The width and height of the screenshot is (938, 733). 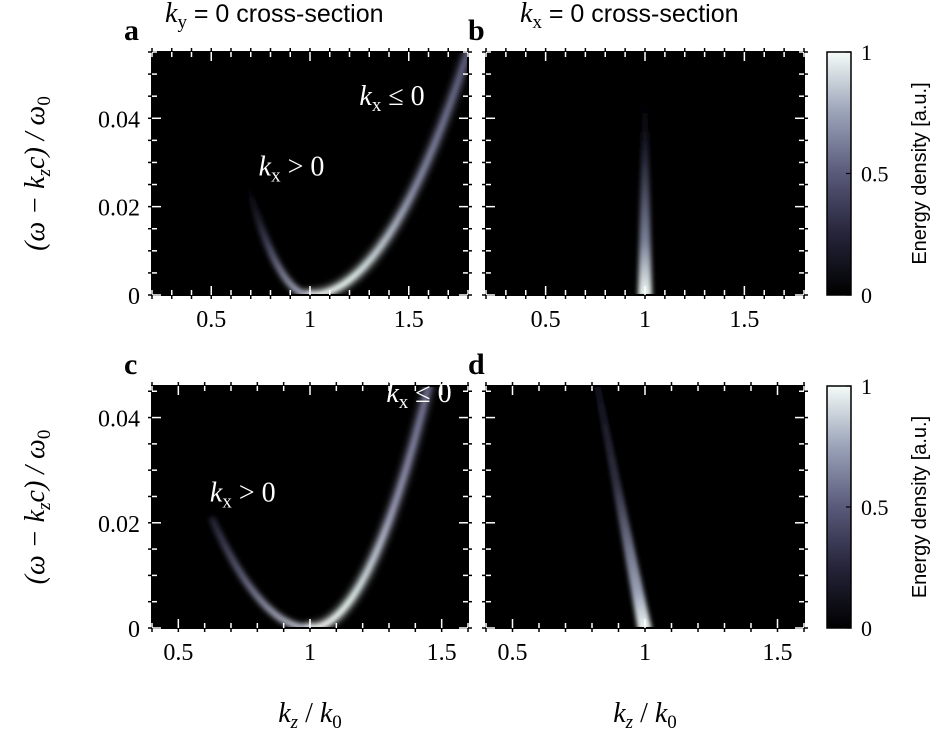 What do you see at coordinates (131, 30) in the screenshot?
I see `panel-letter: a` at bounding box center [131, 30].